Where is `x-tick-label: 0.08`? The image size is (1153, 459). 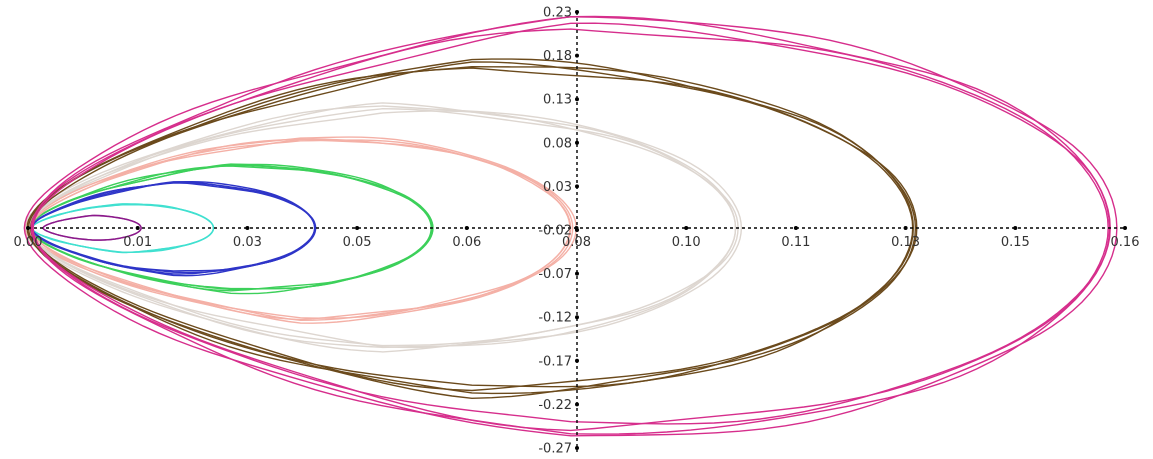 x-tick-label: 0.08 is located at coordinates (576, 242).